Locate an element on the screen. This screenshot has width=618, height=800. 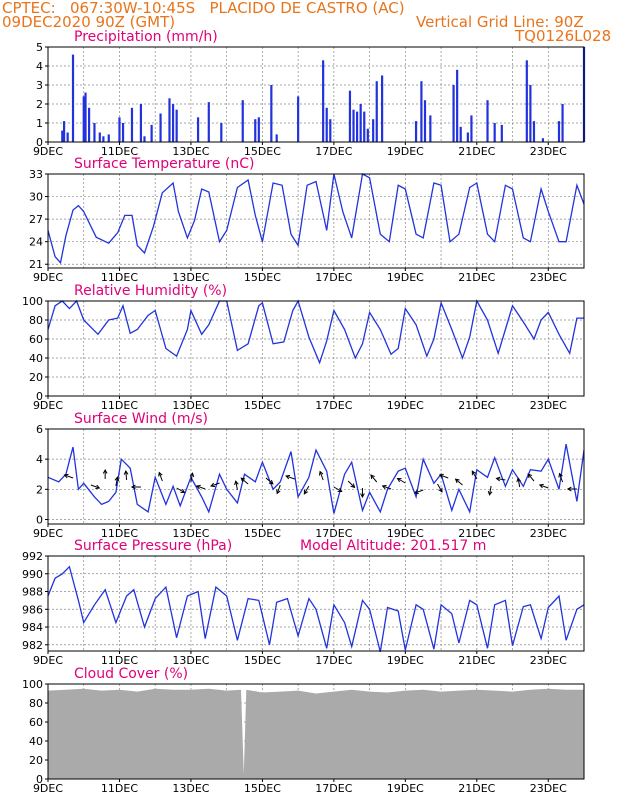
y-tick-label: 40 is located at coordinates (36, 741).